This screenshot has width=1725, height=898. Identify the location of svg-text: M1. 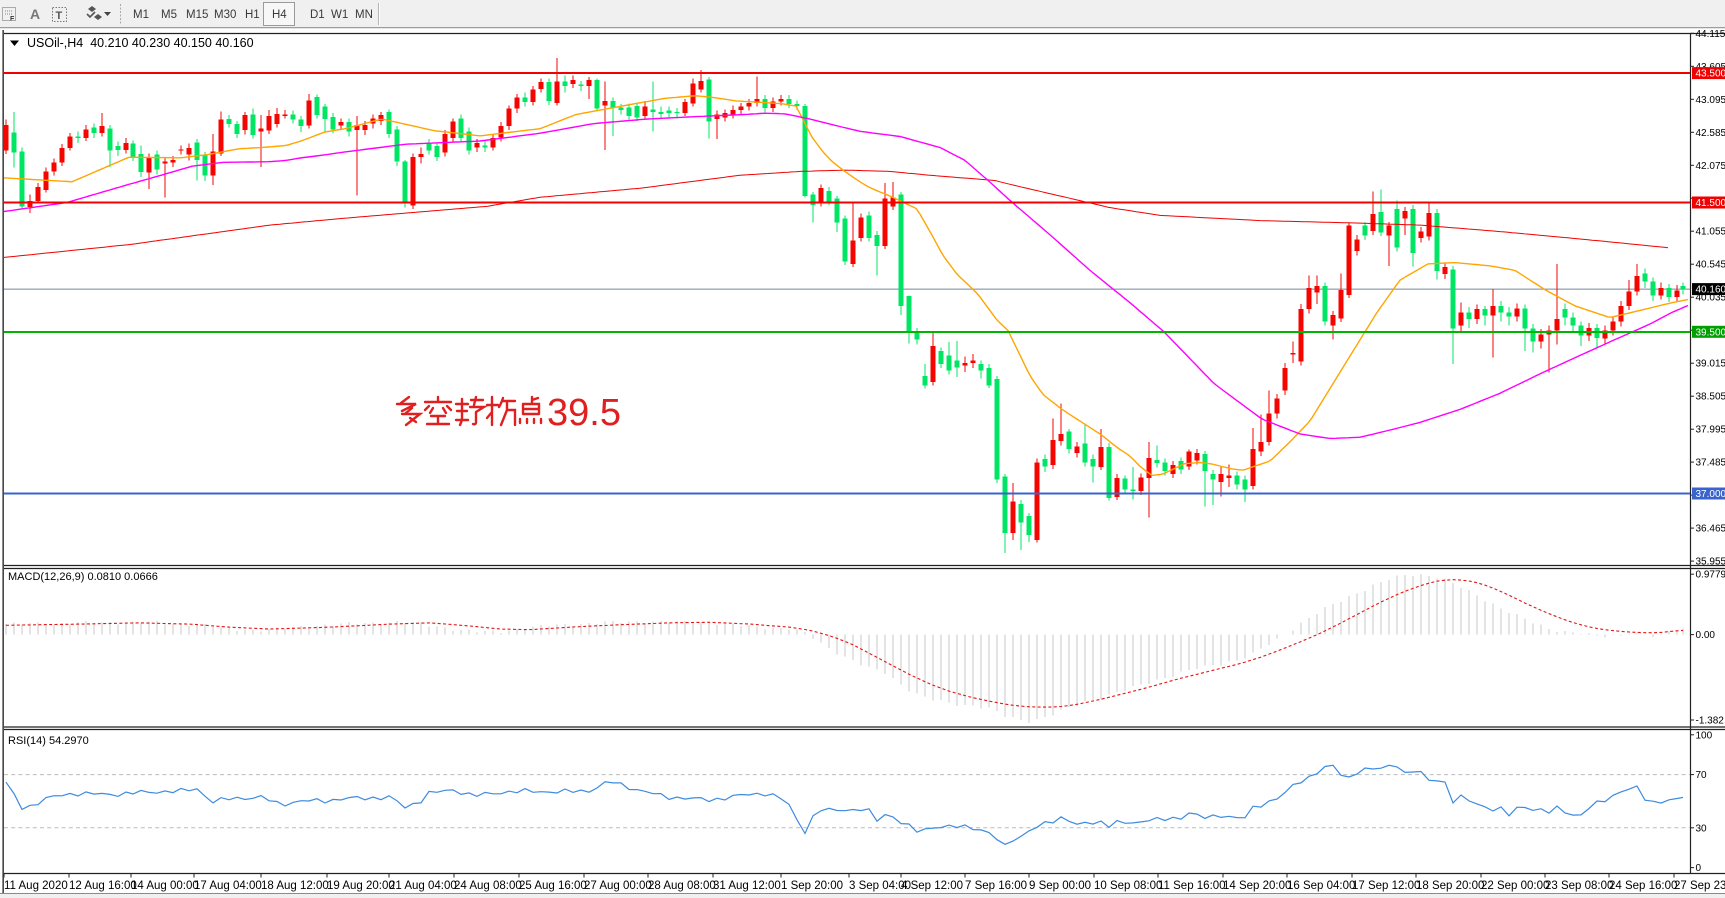
(141, 15).